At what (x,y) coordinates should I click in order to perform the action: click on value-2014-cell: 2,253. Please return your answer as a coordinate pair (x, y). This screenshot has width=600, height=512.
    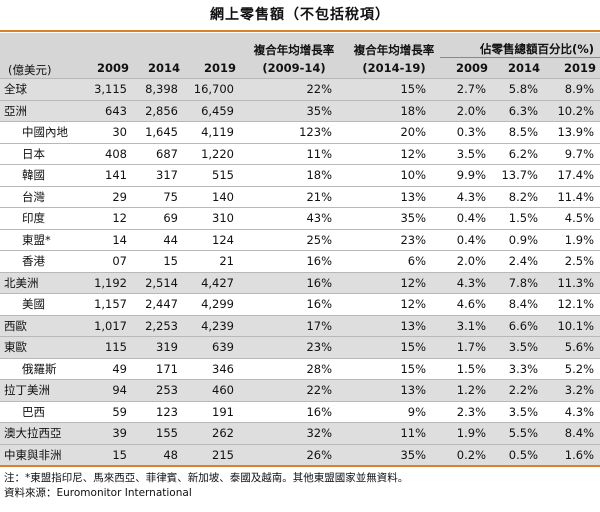
    Looking at the image, I should click on (158, 325).